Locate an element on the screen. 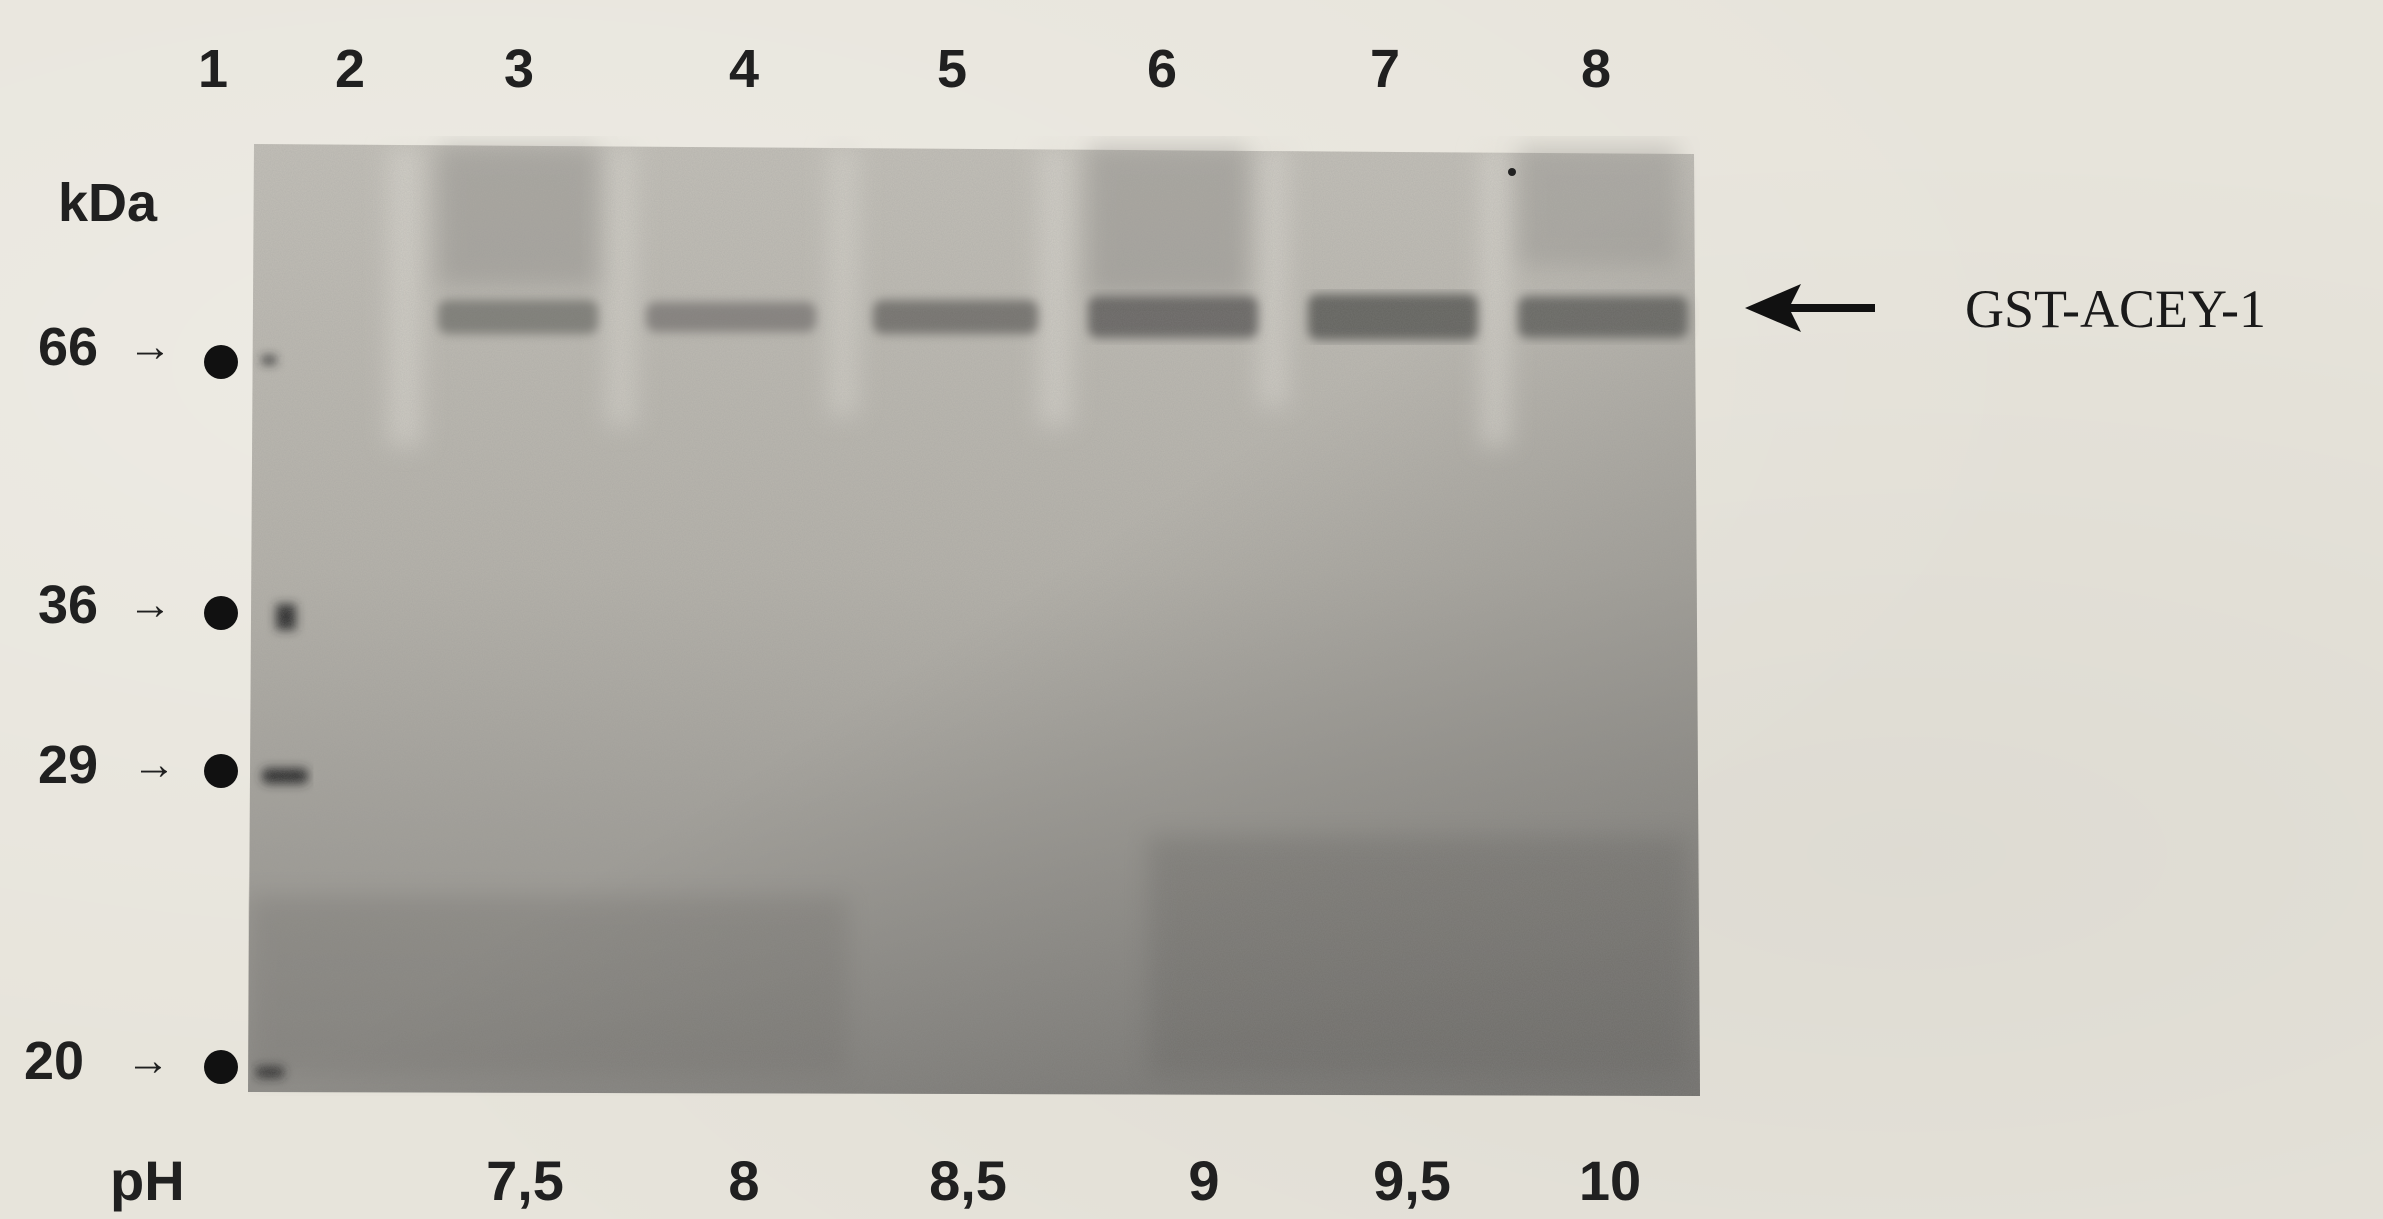 Image resolution: width=2383 pixels, height=1219 pixels. lane-number-7: 7 is located at coordinates (1385, 69).